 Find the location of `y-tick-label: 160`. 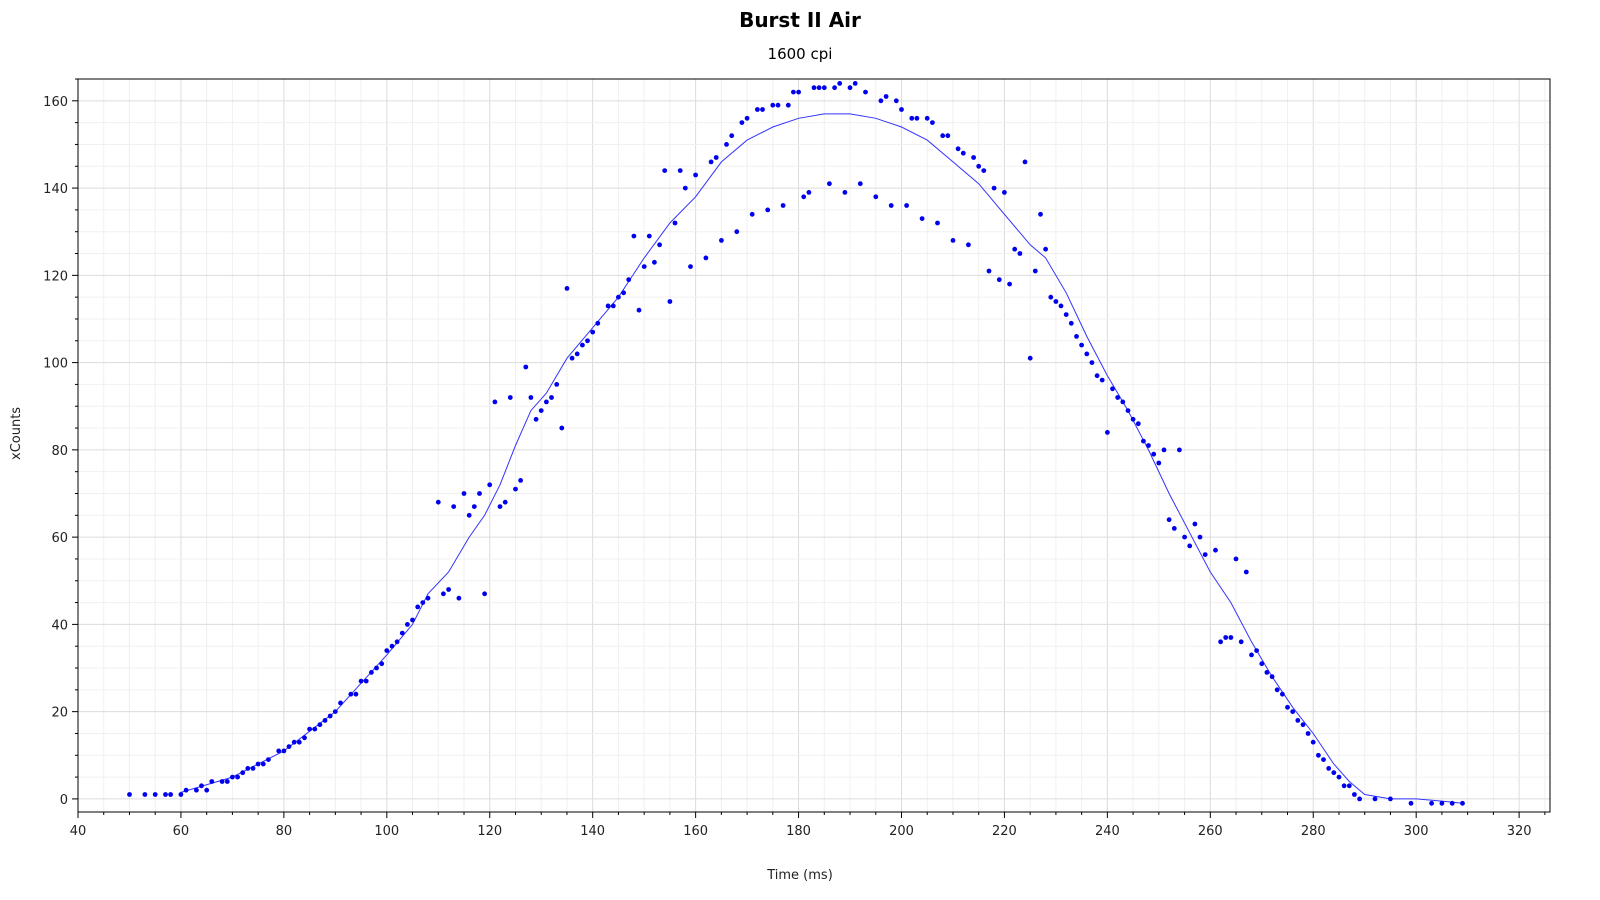

y-tick-label: 160 is located at coordinates (55, 102).